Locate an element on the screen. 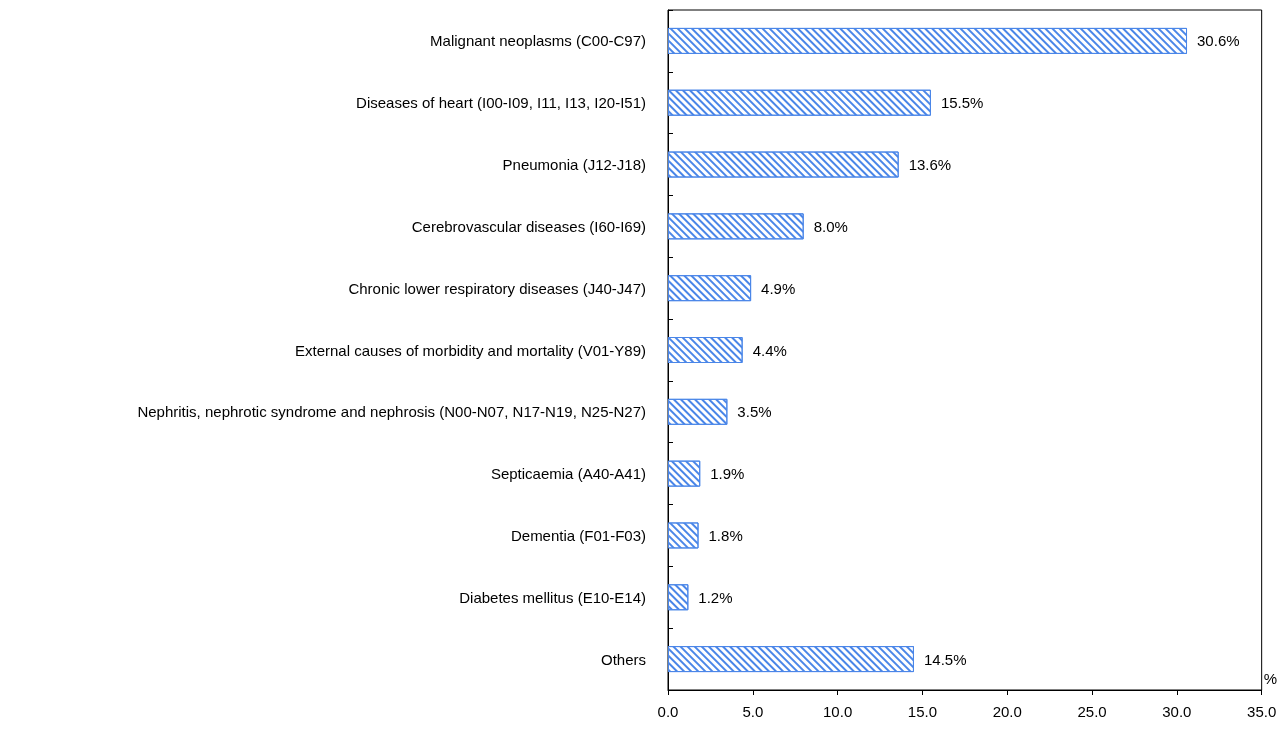 Image resolution: width=1280 pixels, height=733 pixels. data-label: 14.5% is located at coordinates (945, 659).